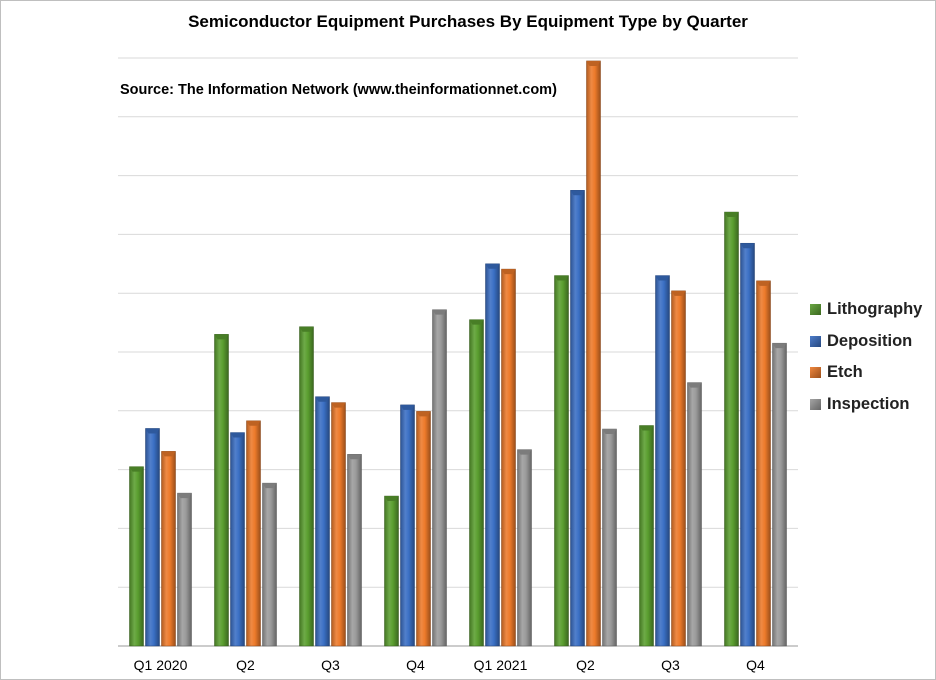 This screenshot has width=936, height=680. I want to click on legend-swatch-lithography, so click(815, 309).